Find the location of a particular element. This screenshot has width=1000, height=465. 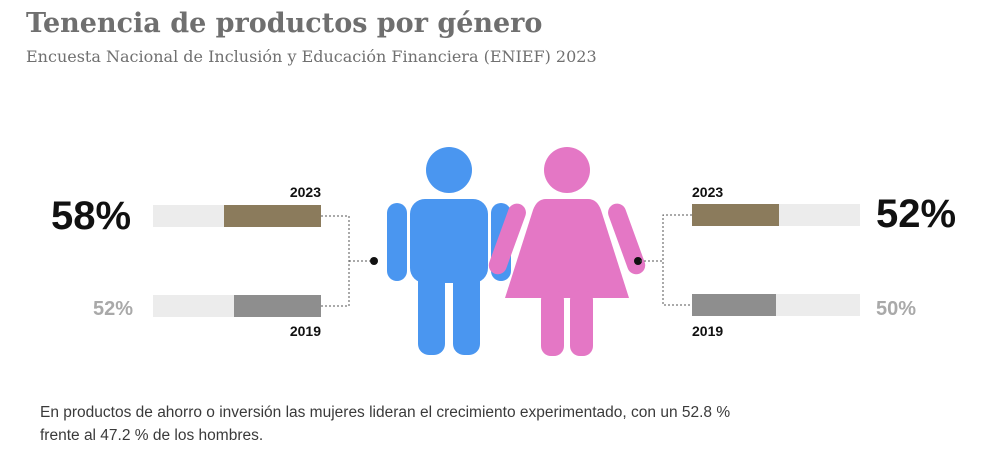

bar-mujeres-2019 is located at coordinates (734, 305).